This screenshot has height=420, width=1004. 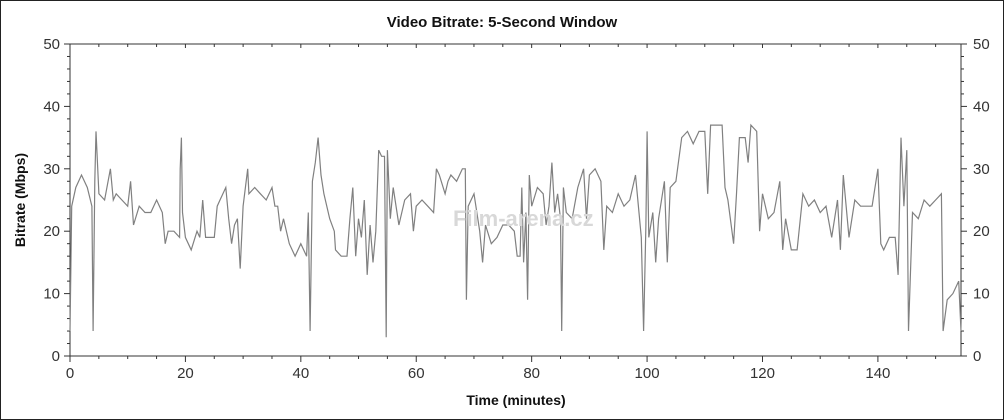 What do you see at coordinates (523, 218) in the screenshot?
I see `watermark-logo: Film-arena.cz` at bounding box center [523, 218].